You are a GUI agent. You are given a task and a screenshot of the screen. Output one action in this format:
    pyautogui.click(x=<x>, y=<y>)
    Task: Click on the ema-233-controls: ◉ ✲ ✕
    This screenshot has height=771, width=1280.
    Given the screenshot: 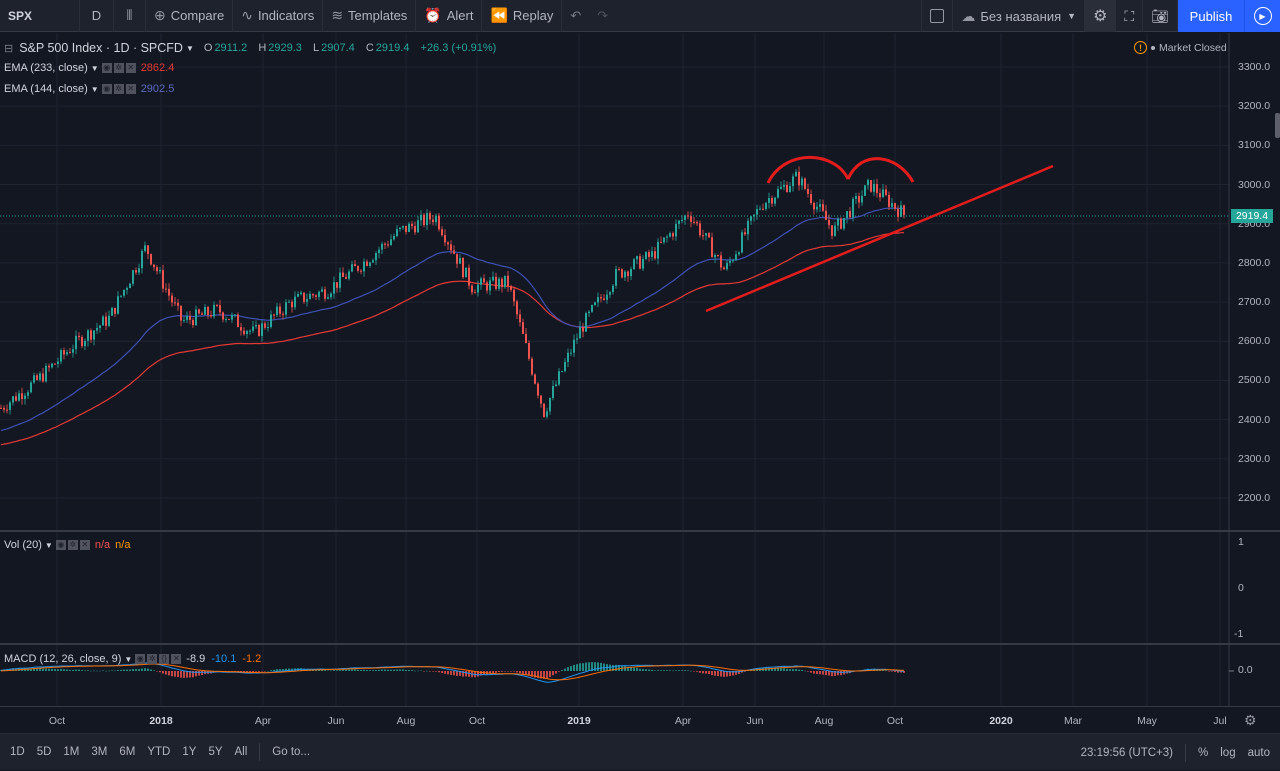 What is the action you would take?
    pyautogui.click(x=119, y=68)
    